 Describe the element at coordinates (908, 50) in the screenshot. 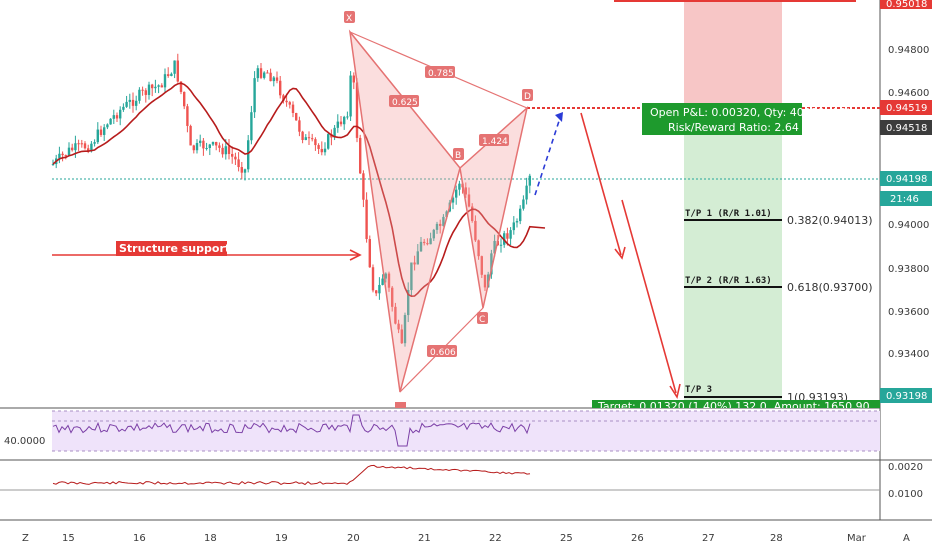

I see `svg-text: 0.94800` at that location.